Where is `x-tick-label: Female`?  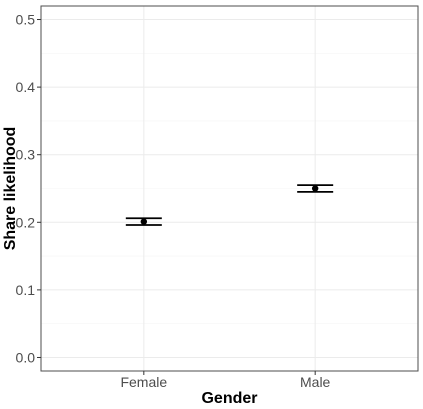 x-tick-label: Female is located at coordinates (143, 382).